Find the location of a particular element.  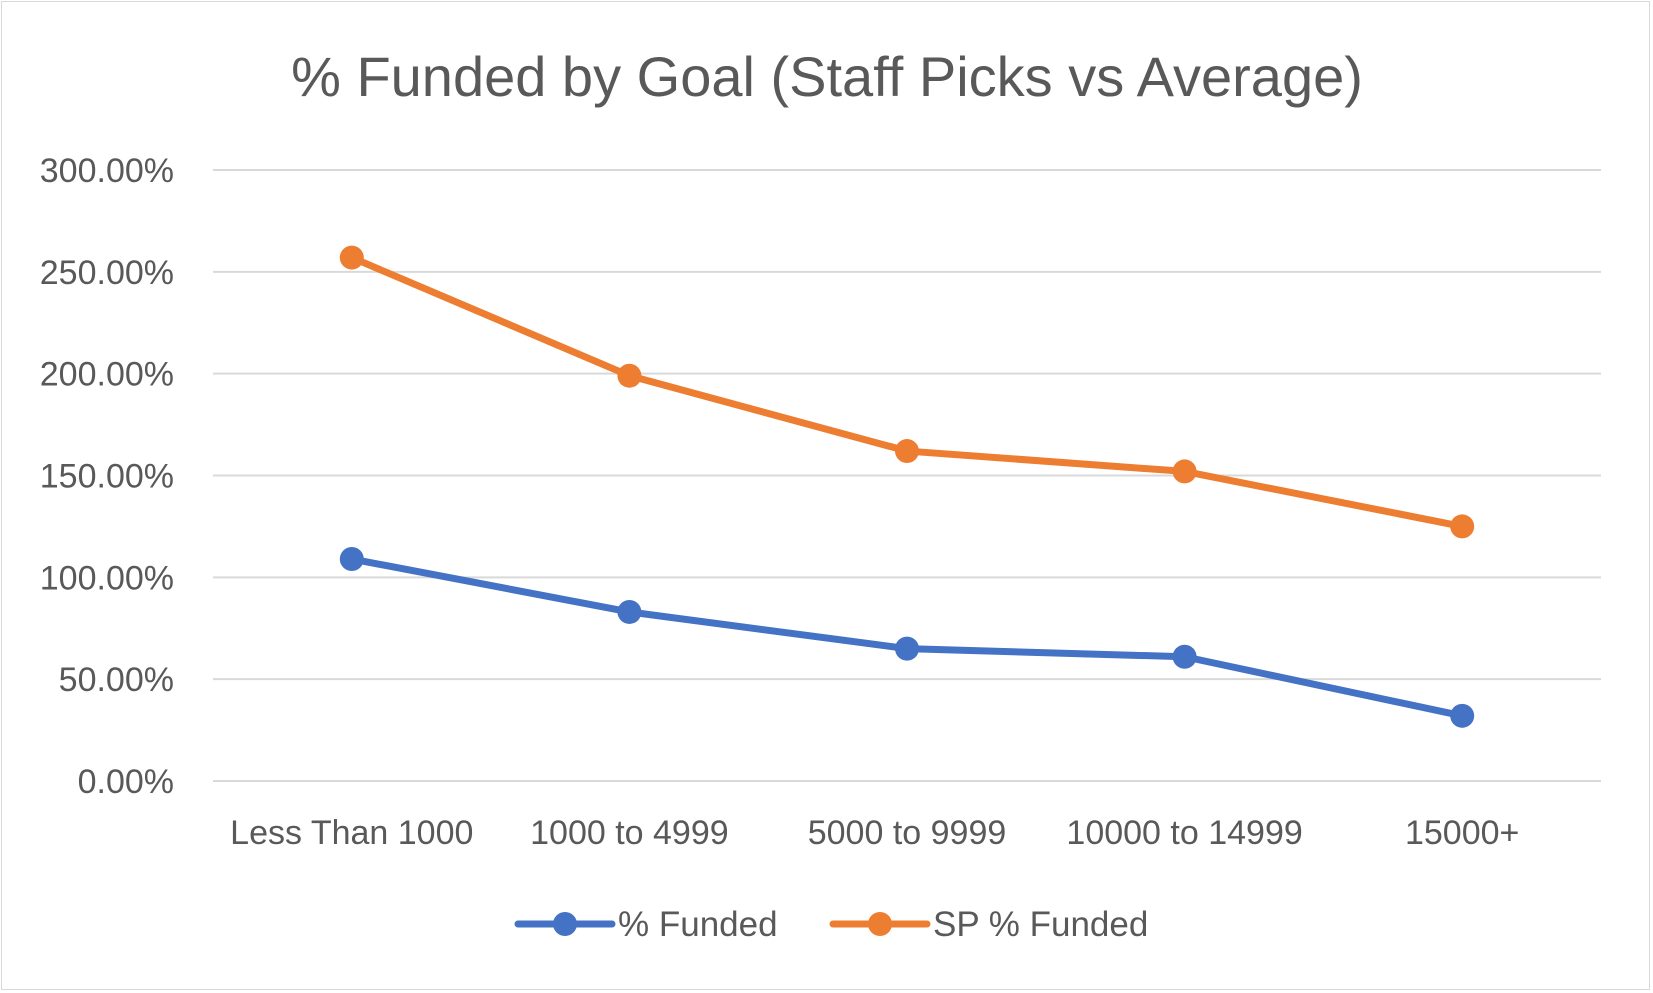

y-tick-label: 200.00% is located at coordinates (107, 375).